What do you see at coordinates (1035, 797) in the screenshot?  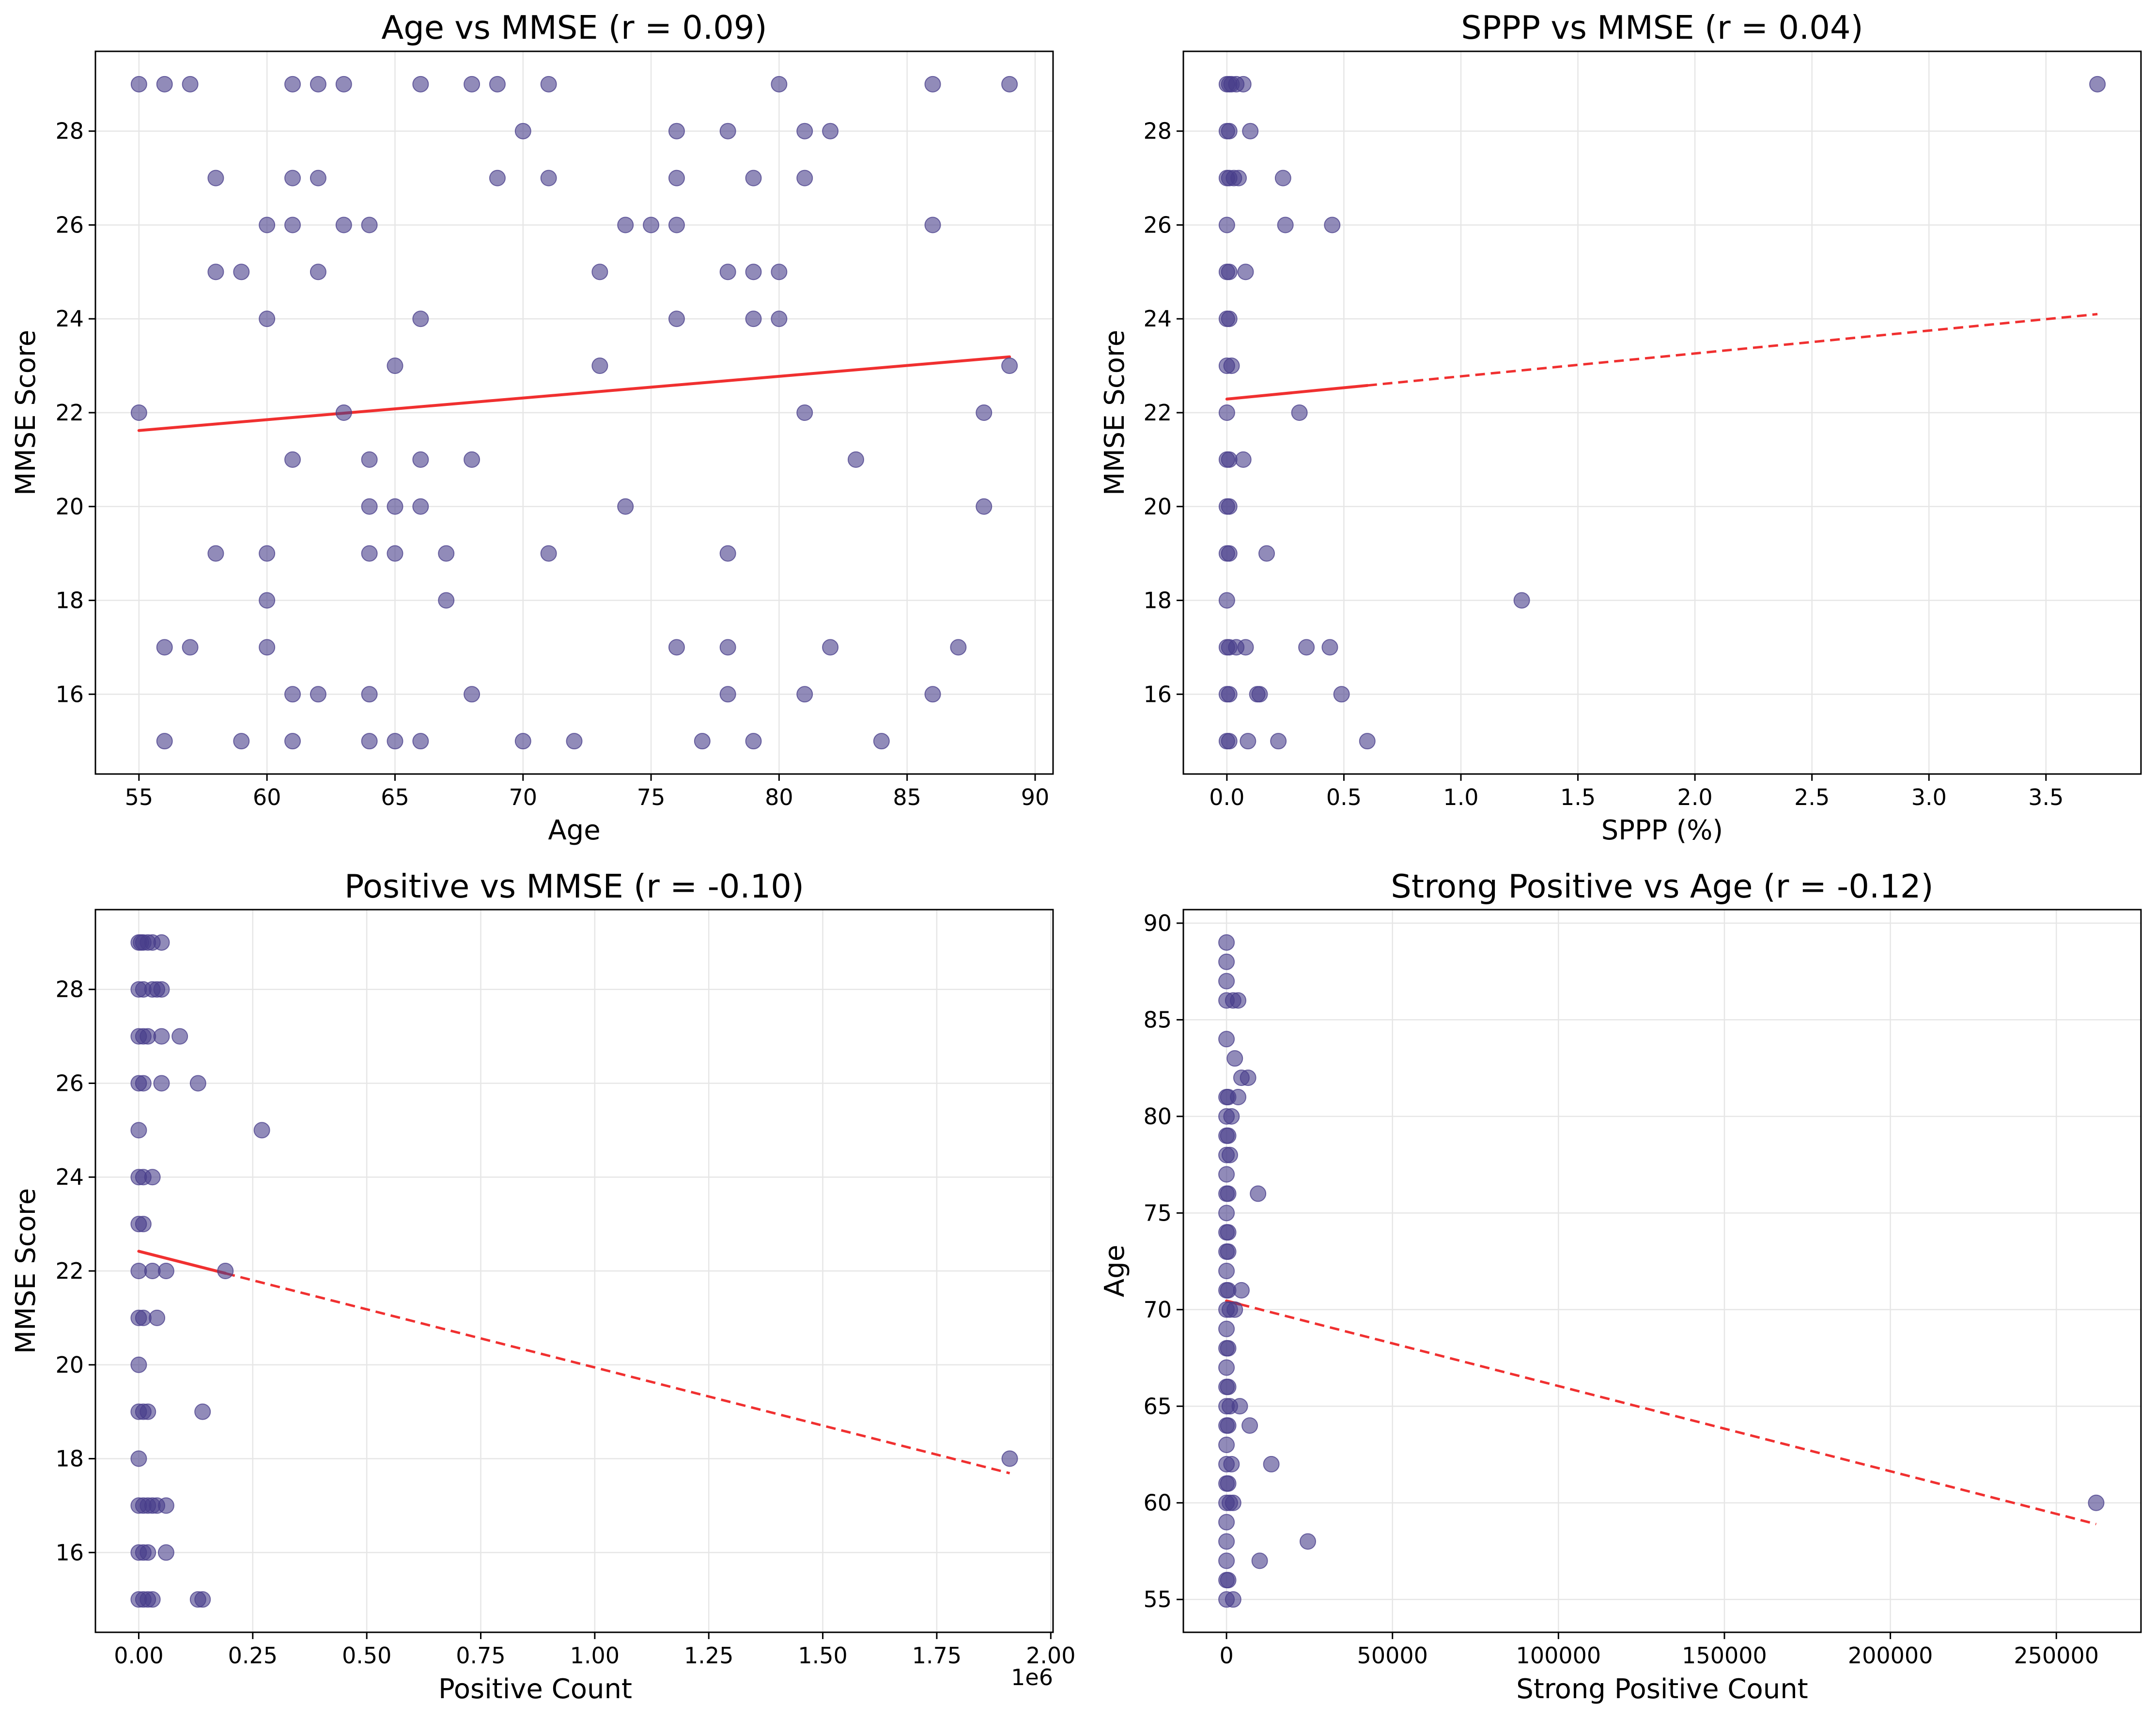 I see `x-tick-label: 90` at bounding box center [1035, 797].